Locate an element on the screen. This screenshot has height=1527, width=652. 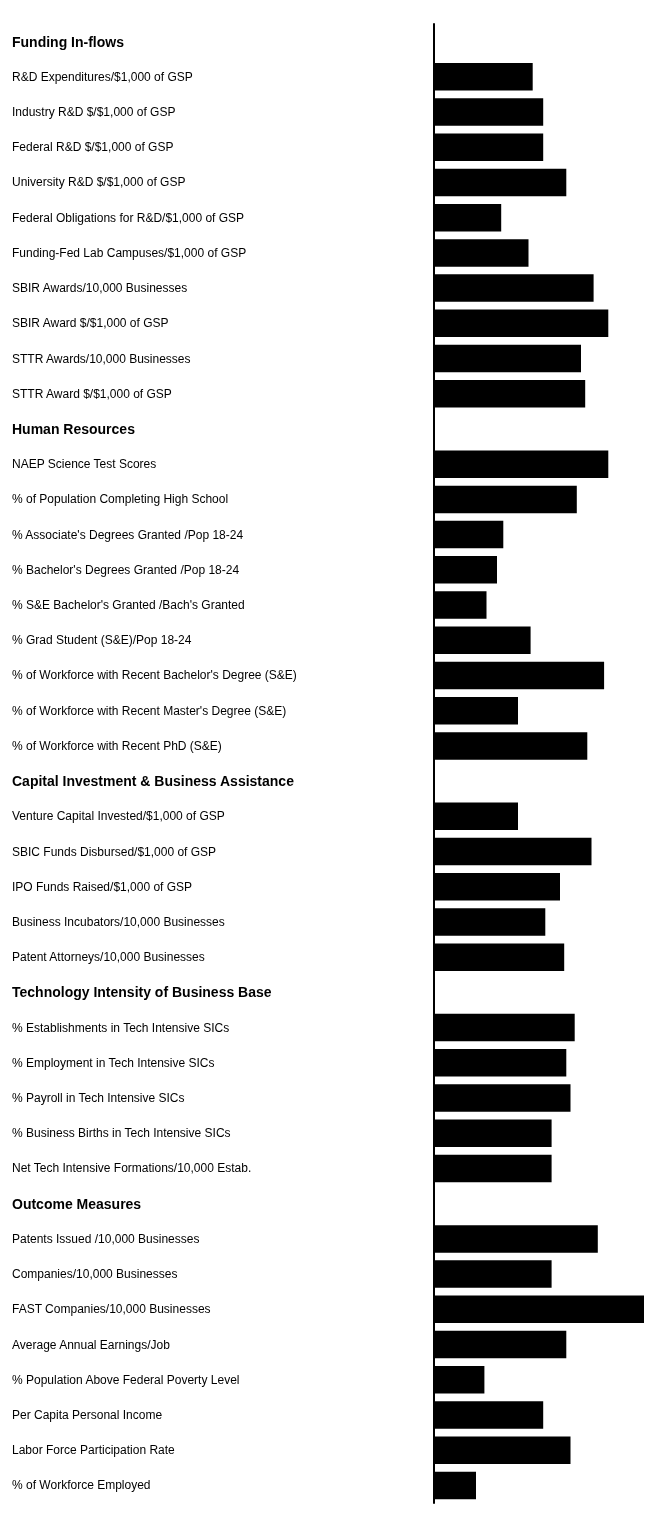
y-tick-label: % Grad Student (S&E)/Pop 18-24 is located at coordinates (102, 640).